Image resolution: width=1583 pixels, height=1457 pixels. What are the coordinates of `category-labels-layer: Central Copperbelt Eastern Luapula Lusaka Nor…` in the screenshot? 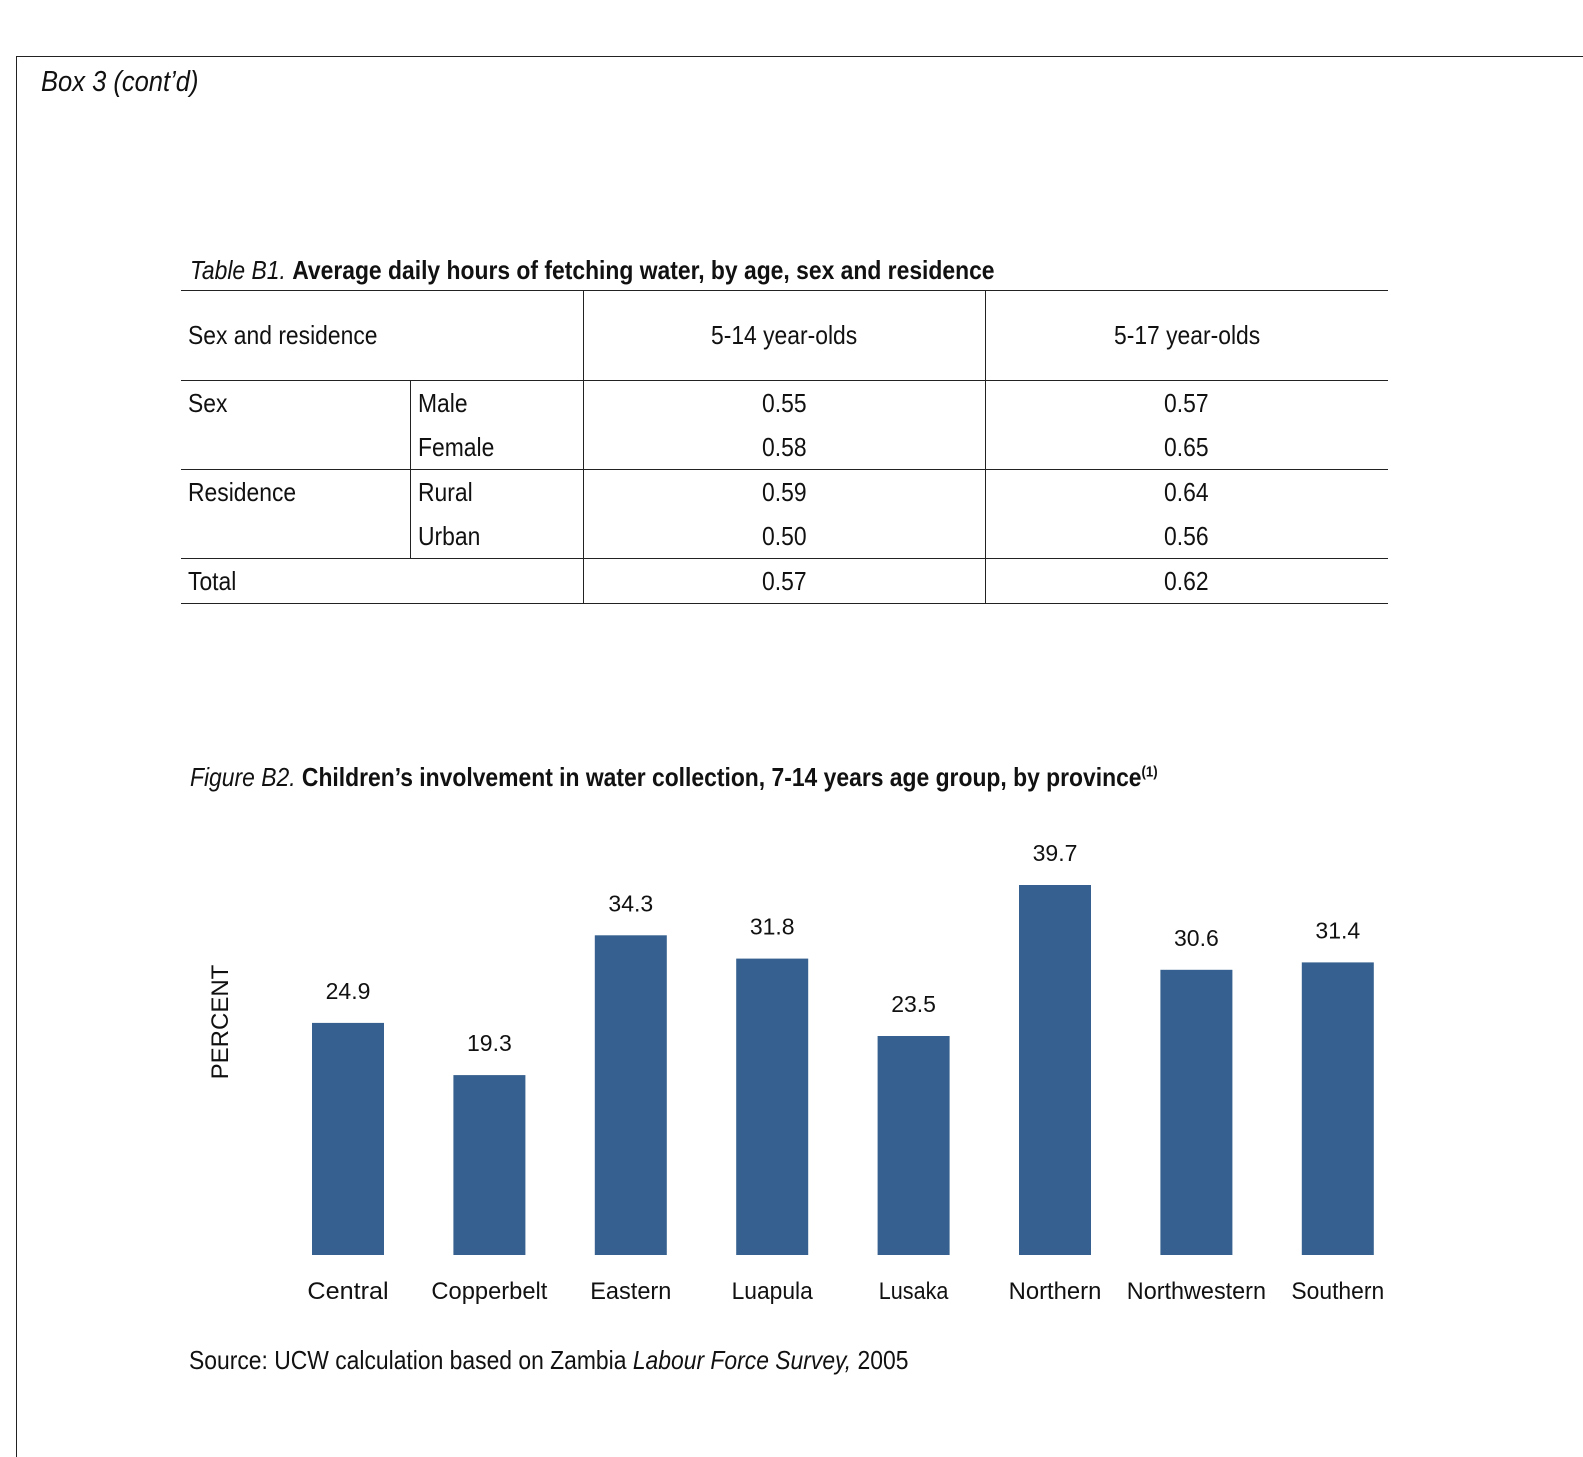 It's located at (845, 1291).